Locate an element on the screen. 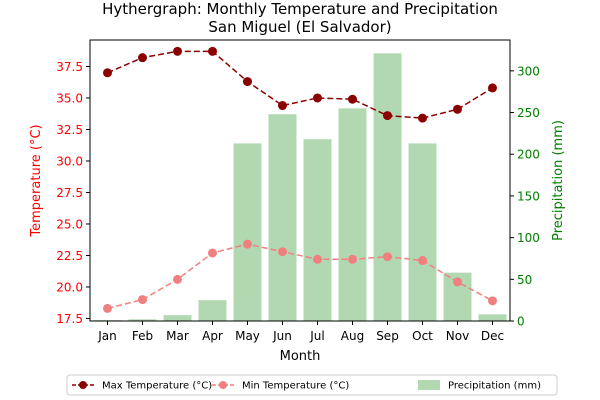 The image size is (600, 400). right-tick-label: 300 is located at coordinates (528, 71).